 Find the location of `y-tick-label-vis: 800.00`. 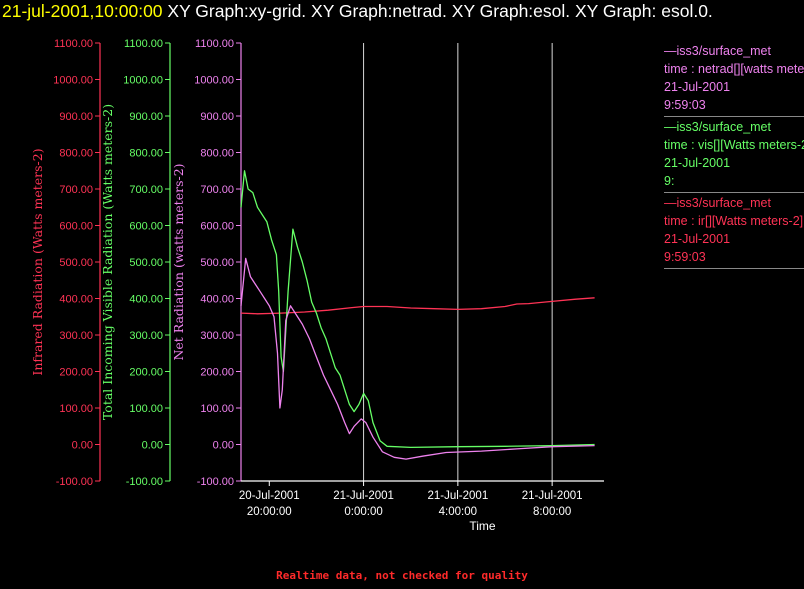

y-tick-label-vis: 800.00 is located at coordinates (146, 154).